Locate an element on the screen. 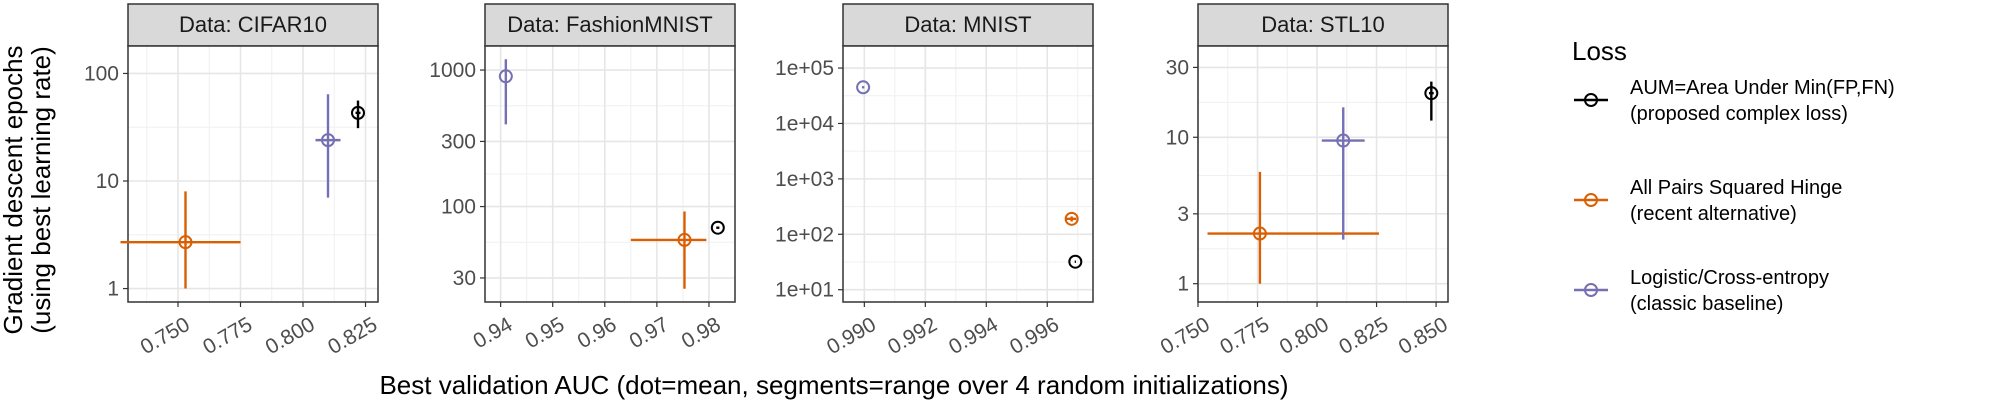  y-tick-label: 1e+03 is located at coordinates (804, 179).